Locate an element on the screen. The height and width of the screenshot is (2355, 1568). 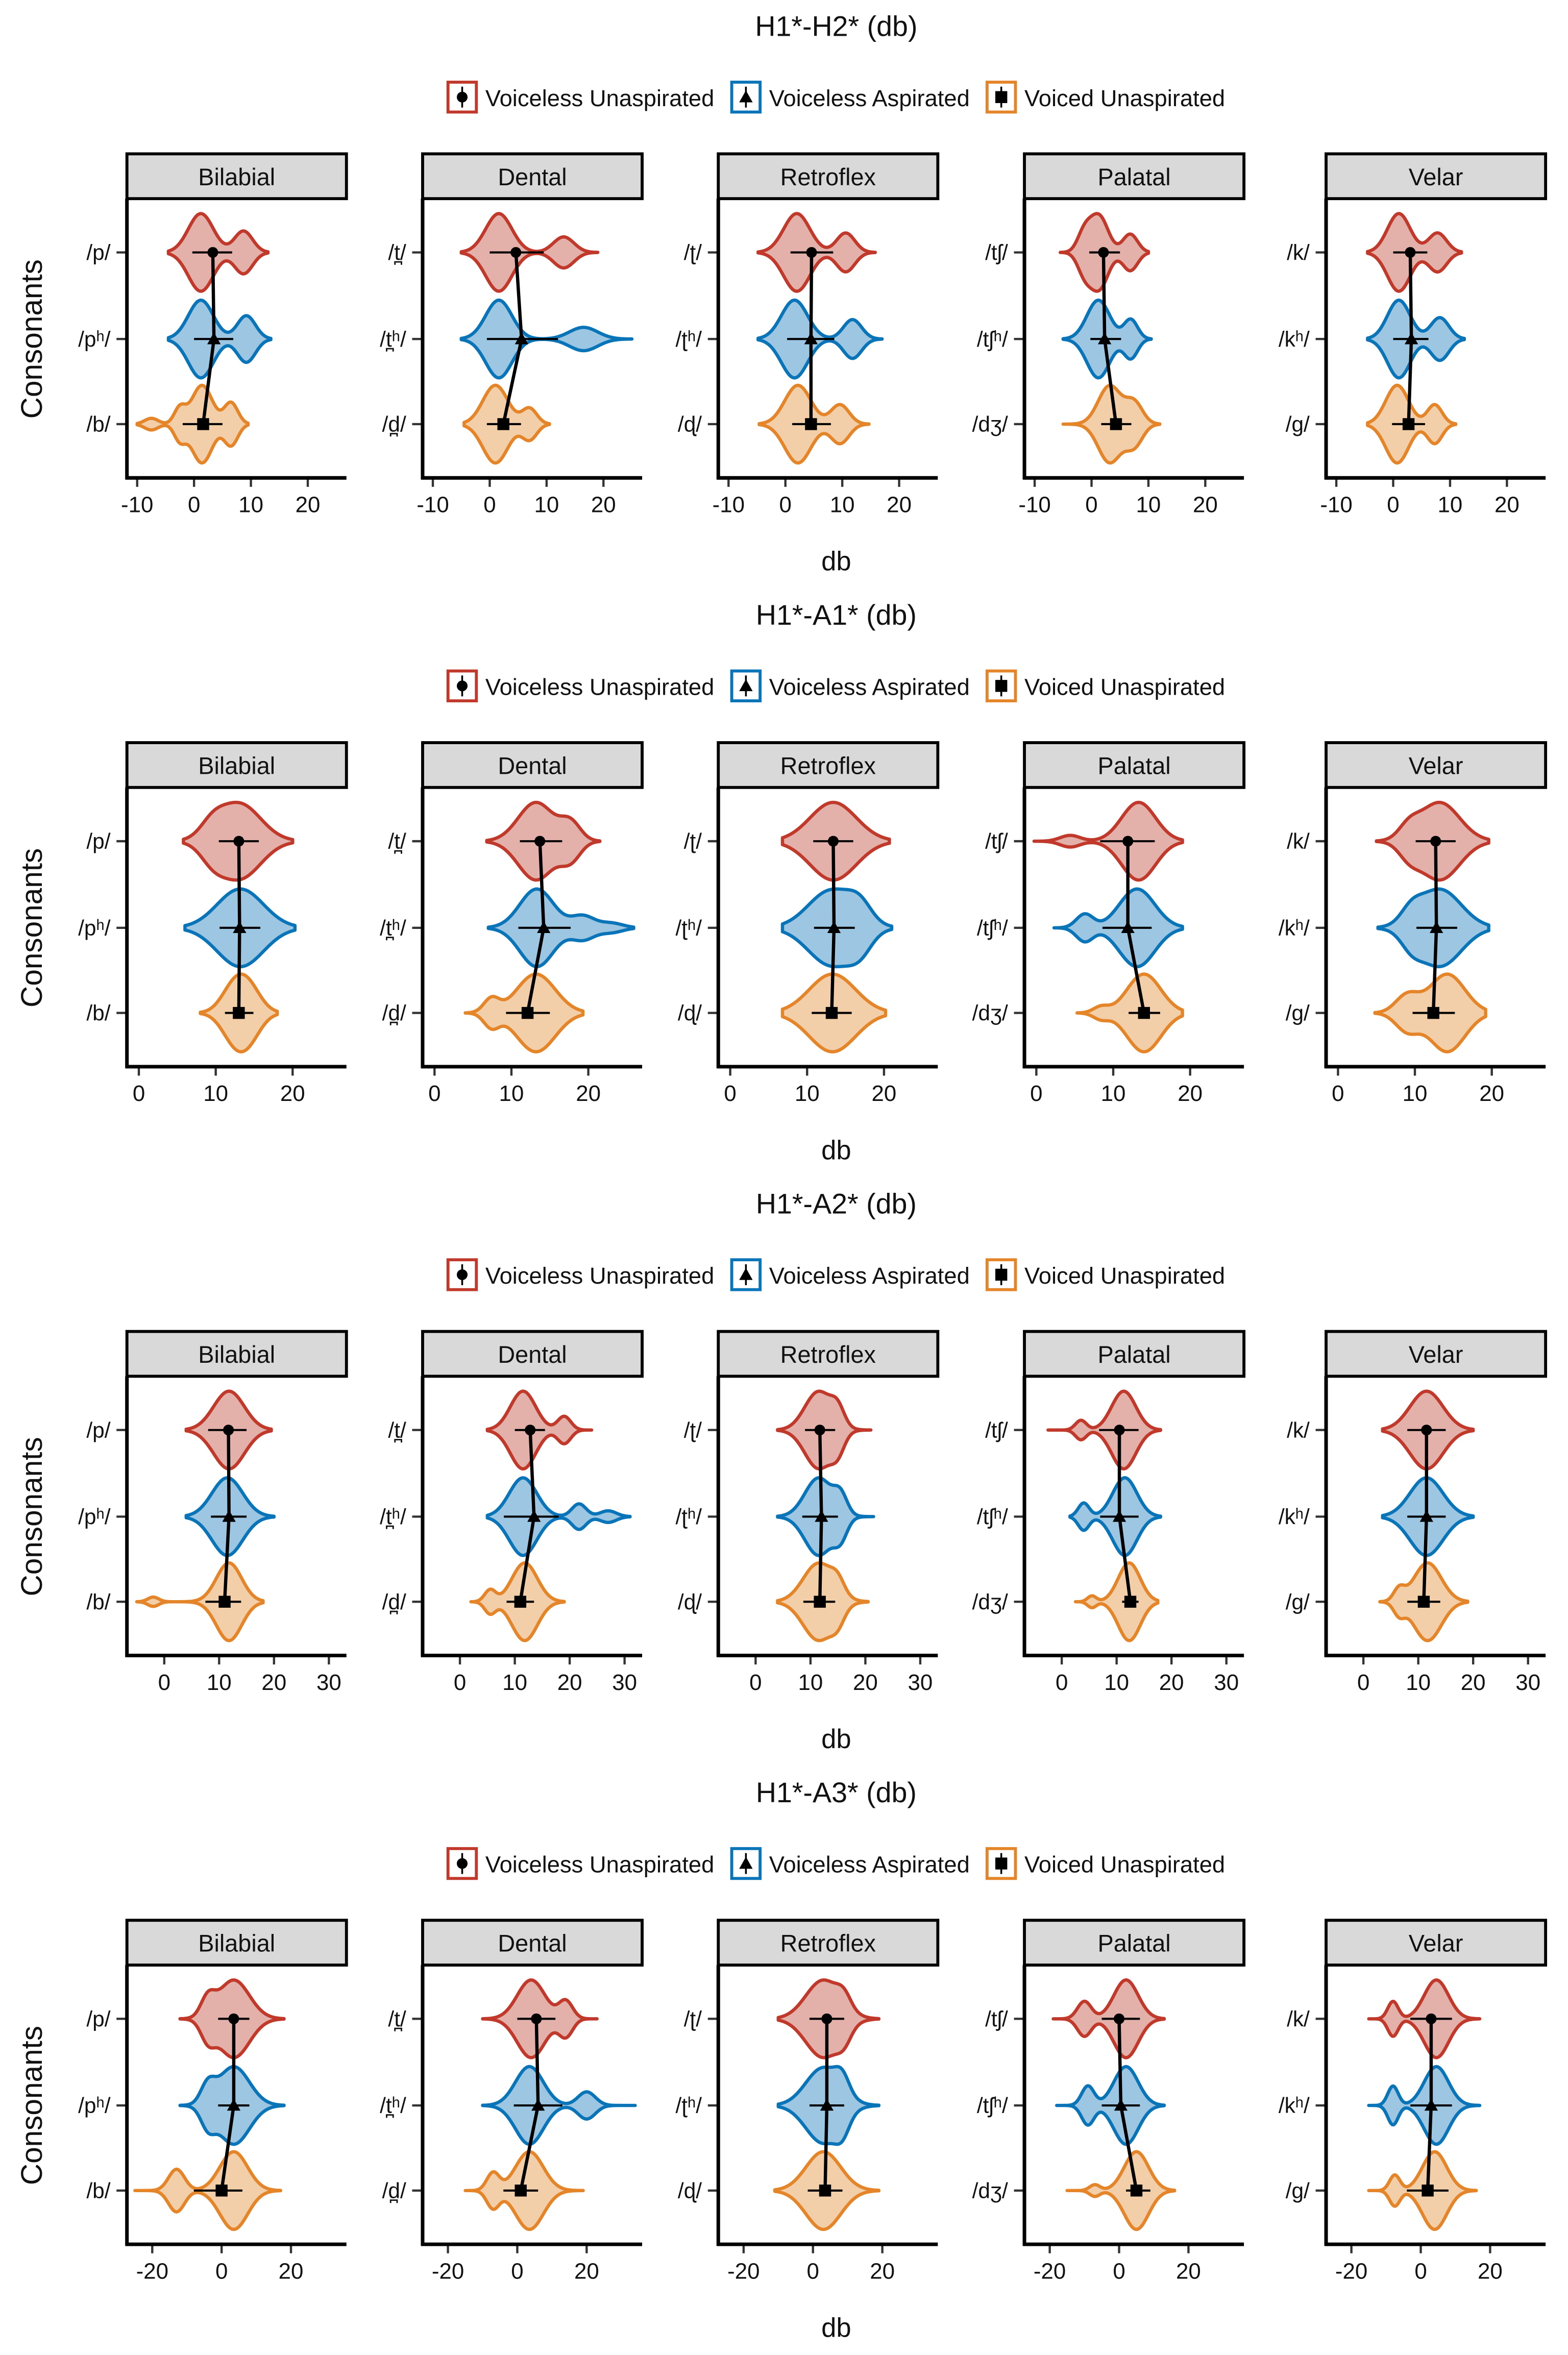
facet-panel: Bilabial -10 0 10 20/p/ /pʰ/ /b/ is located at coordinates (213, 335).